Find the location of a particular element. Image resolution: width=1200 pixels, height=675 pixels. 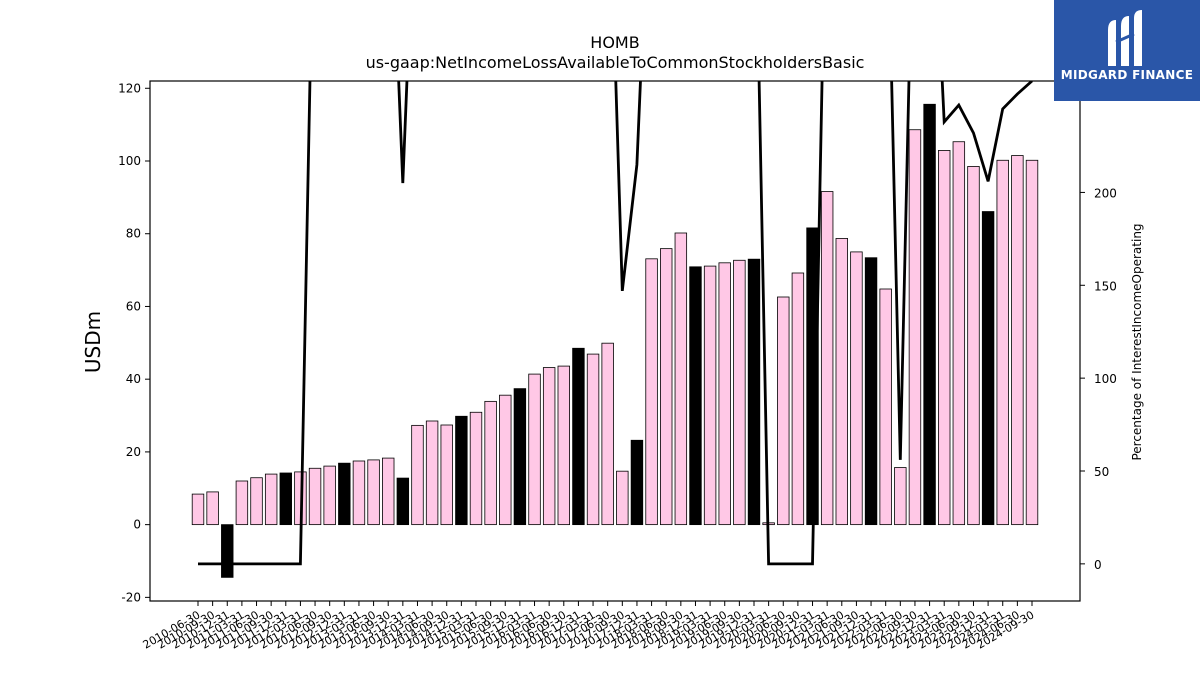

y2-tick-label: 200 is located at coordinates (1105, 193).